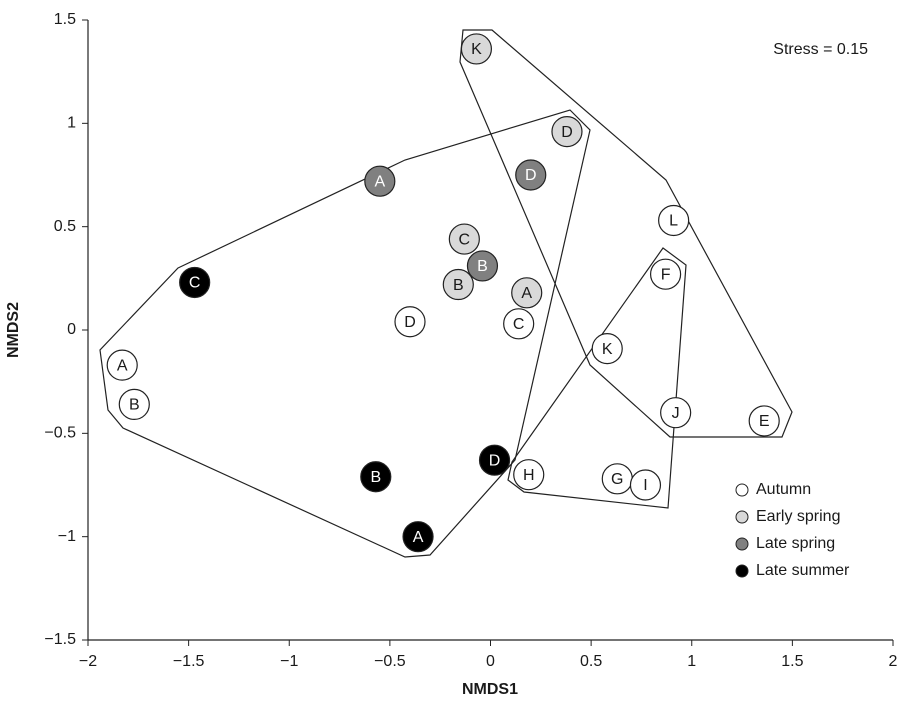  Describe the element at coordinates (289, 661) in the screenshot. I see `x-tick-label: −1` at that location.